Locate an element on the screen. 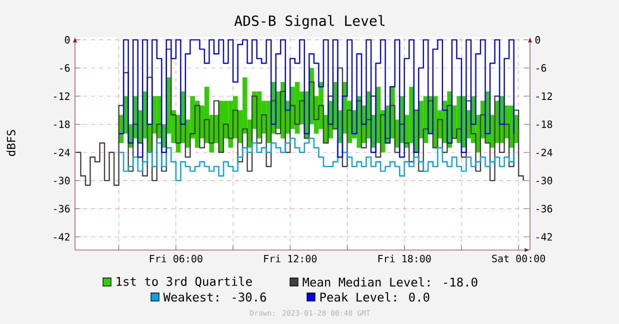  x-tick-label: Fri 18:00 is located at coordinates (404, 258).